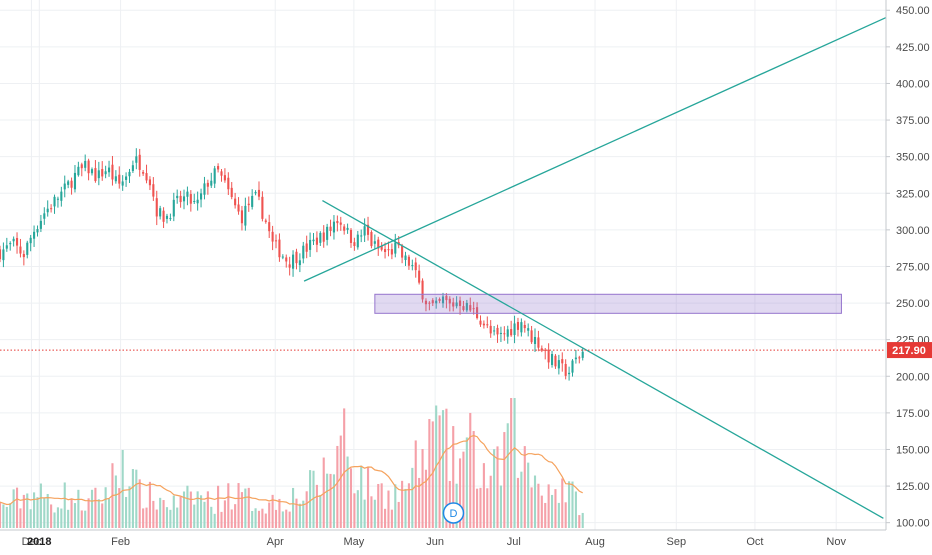 The image size is (932, 555). Describe the element at coordinates (909, 350) in the screenshot. I see `price-labels: 217.90` at that location.